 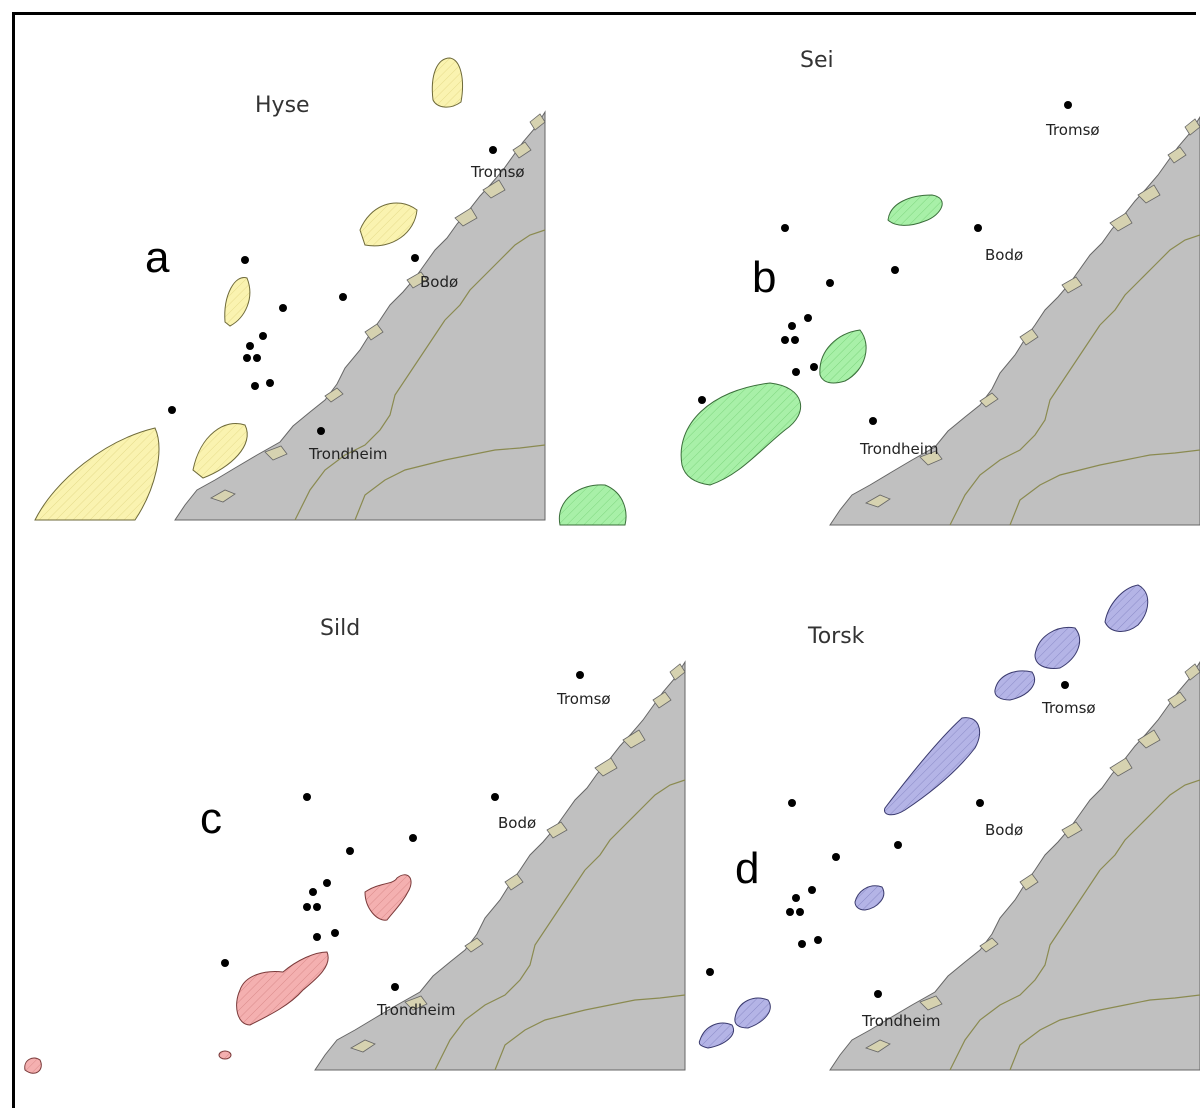 I want to click on panel-letter: b, so click(x=764, y=277).